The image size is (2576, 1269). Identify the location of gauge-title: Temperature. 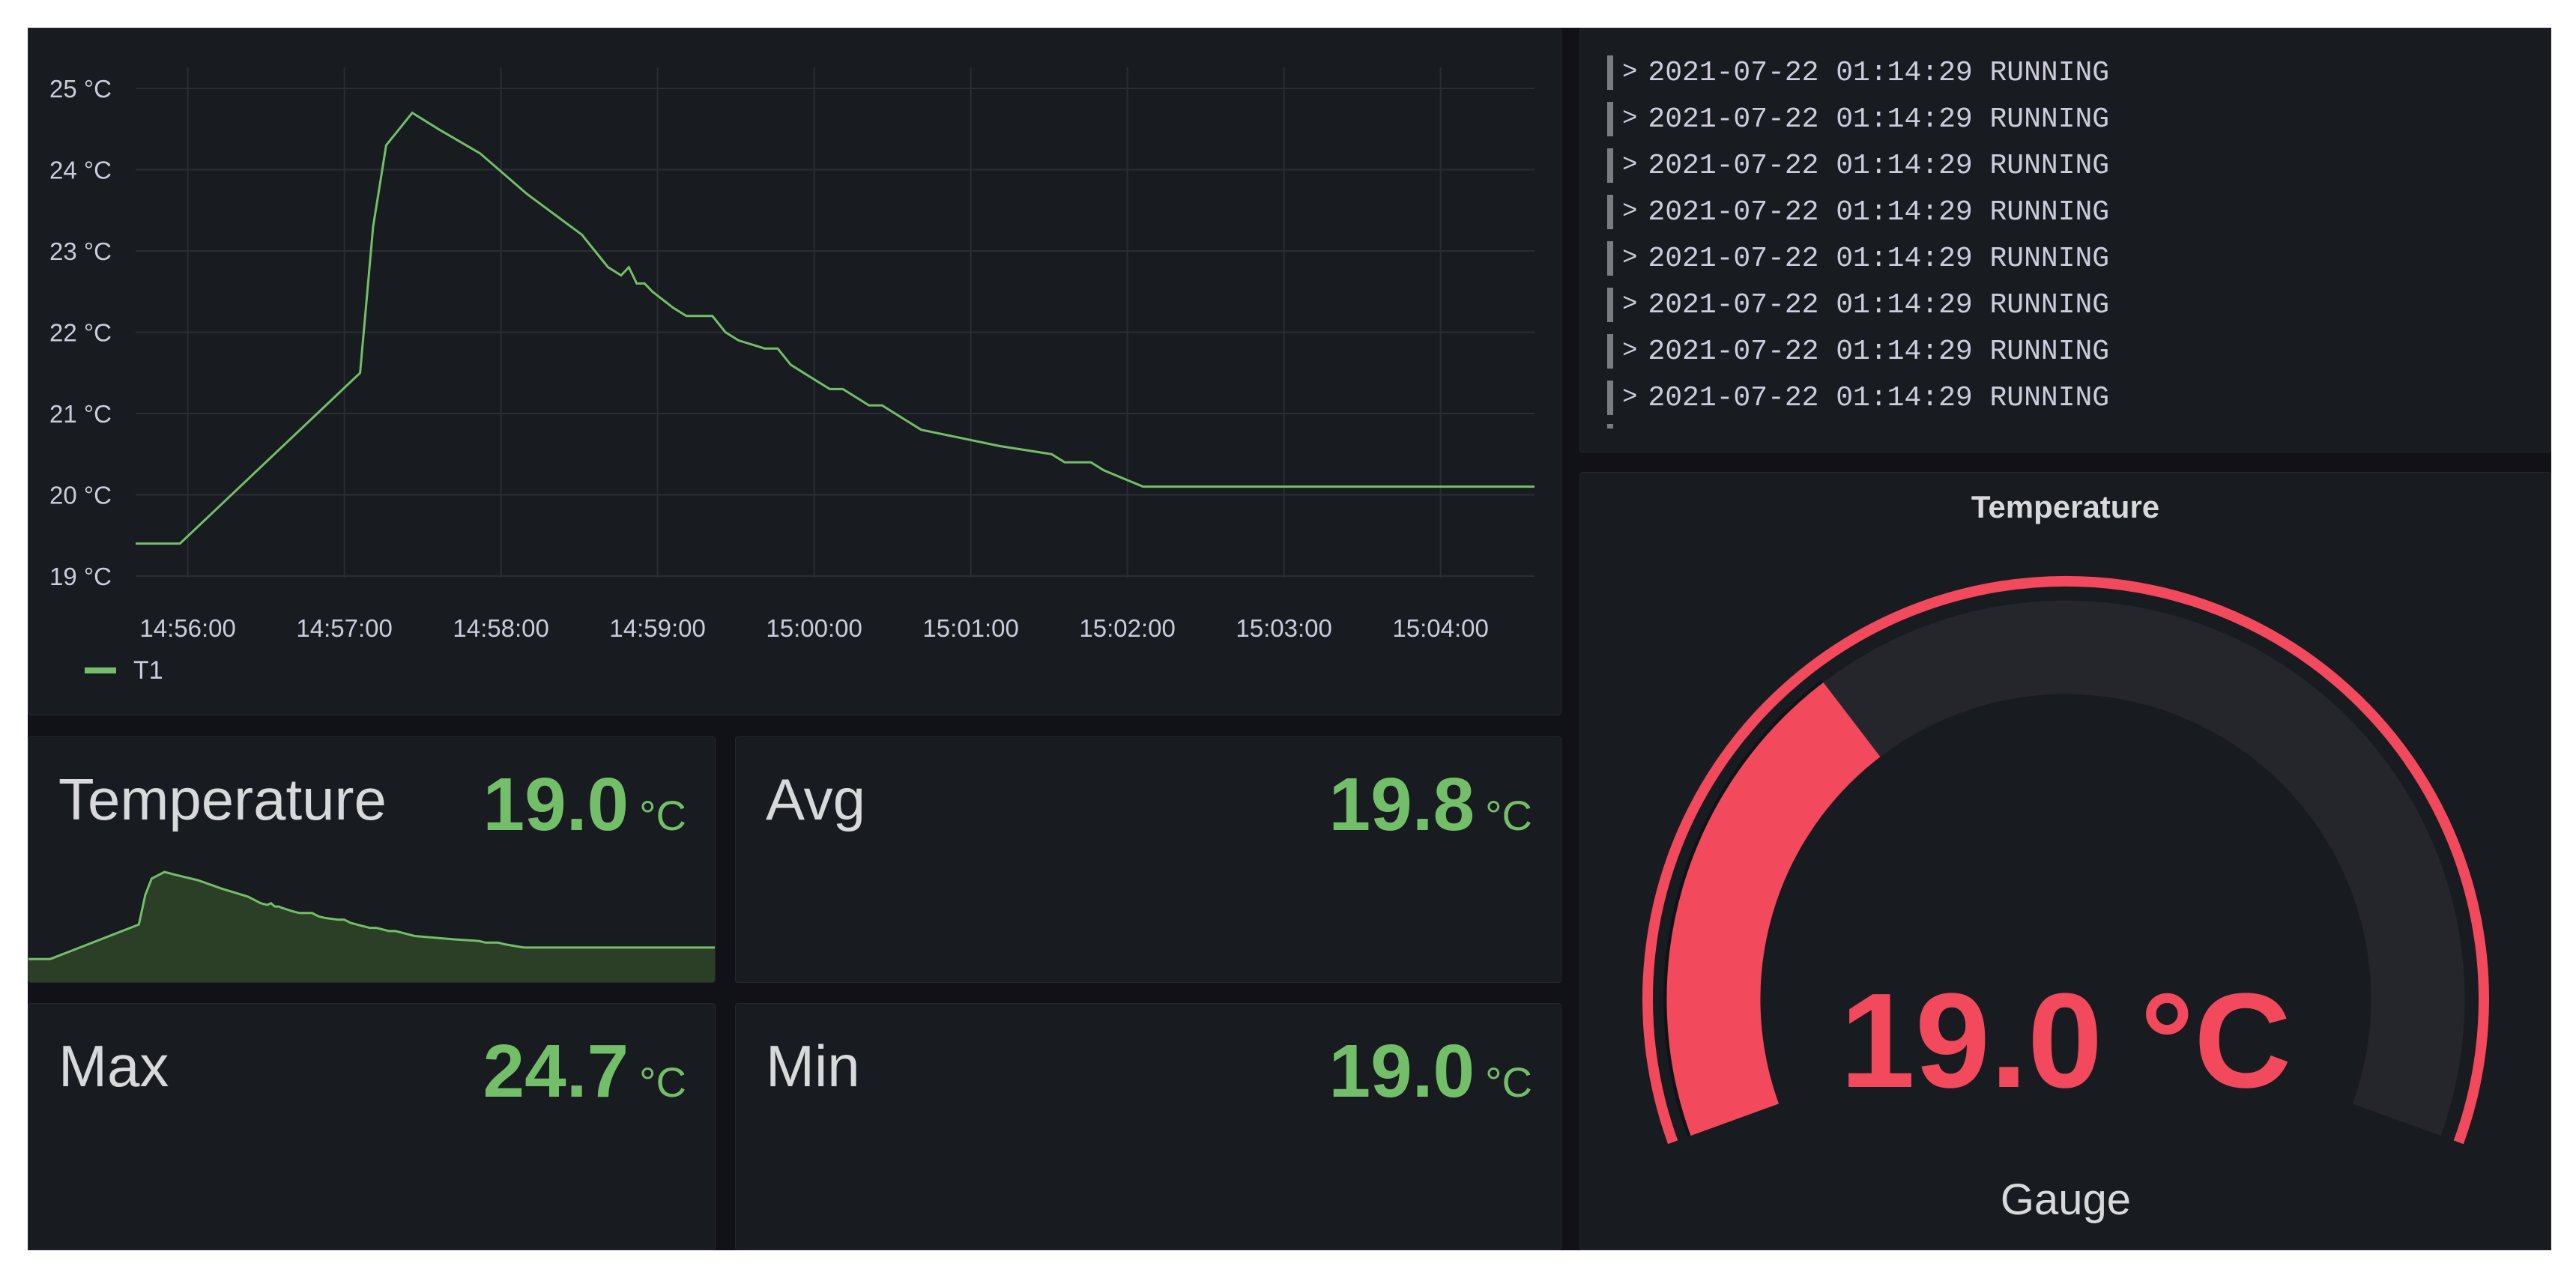
(2065, 506).